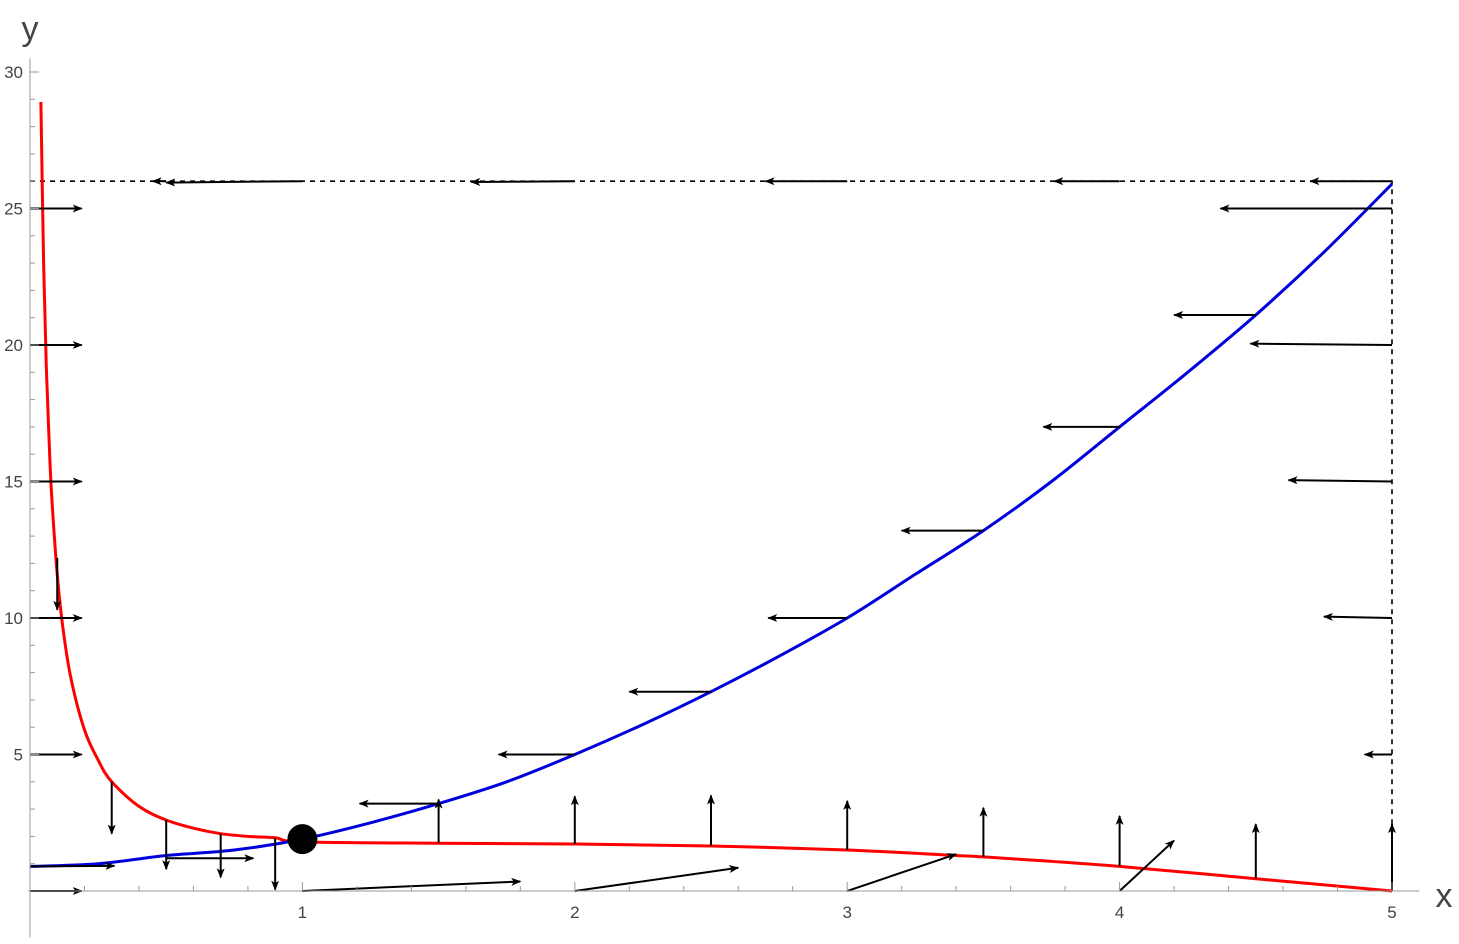 The width and height of the screenshot is (1459, 944). What do you see at coordinates (574, 912) in the screenshot?
I see `x-tick-label: 2` at bounding box center [574, 912].